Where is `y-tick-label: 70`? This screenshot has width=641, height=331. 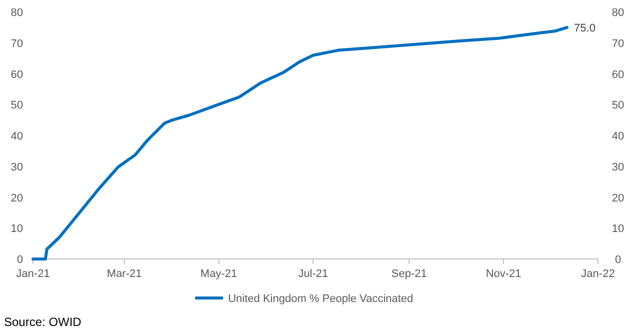 y-tick-label: 70 is located at coordinates (16, 44).